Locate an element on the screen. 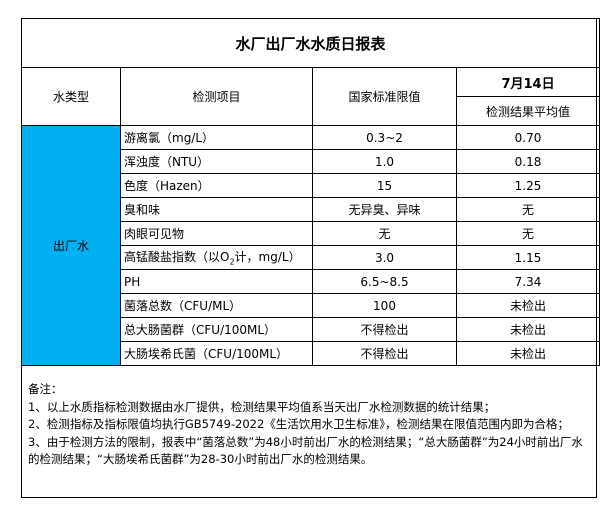 The height and width of the screenshot is (523, 615). result-cell: 1.15 is located at coordinates (528, 257).